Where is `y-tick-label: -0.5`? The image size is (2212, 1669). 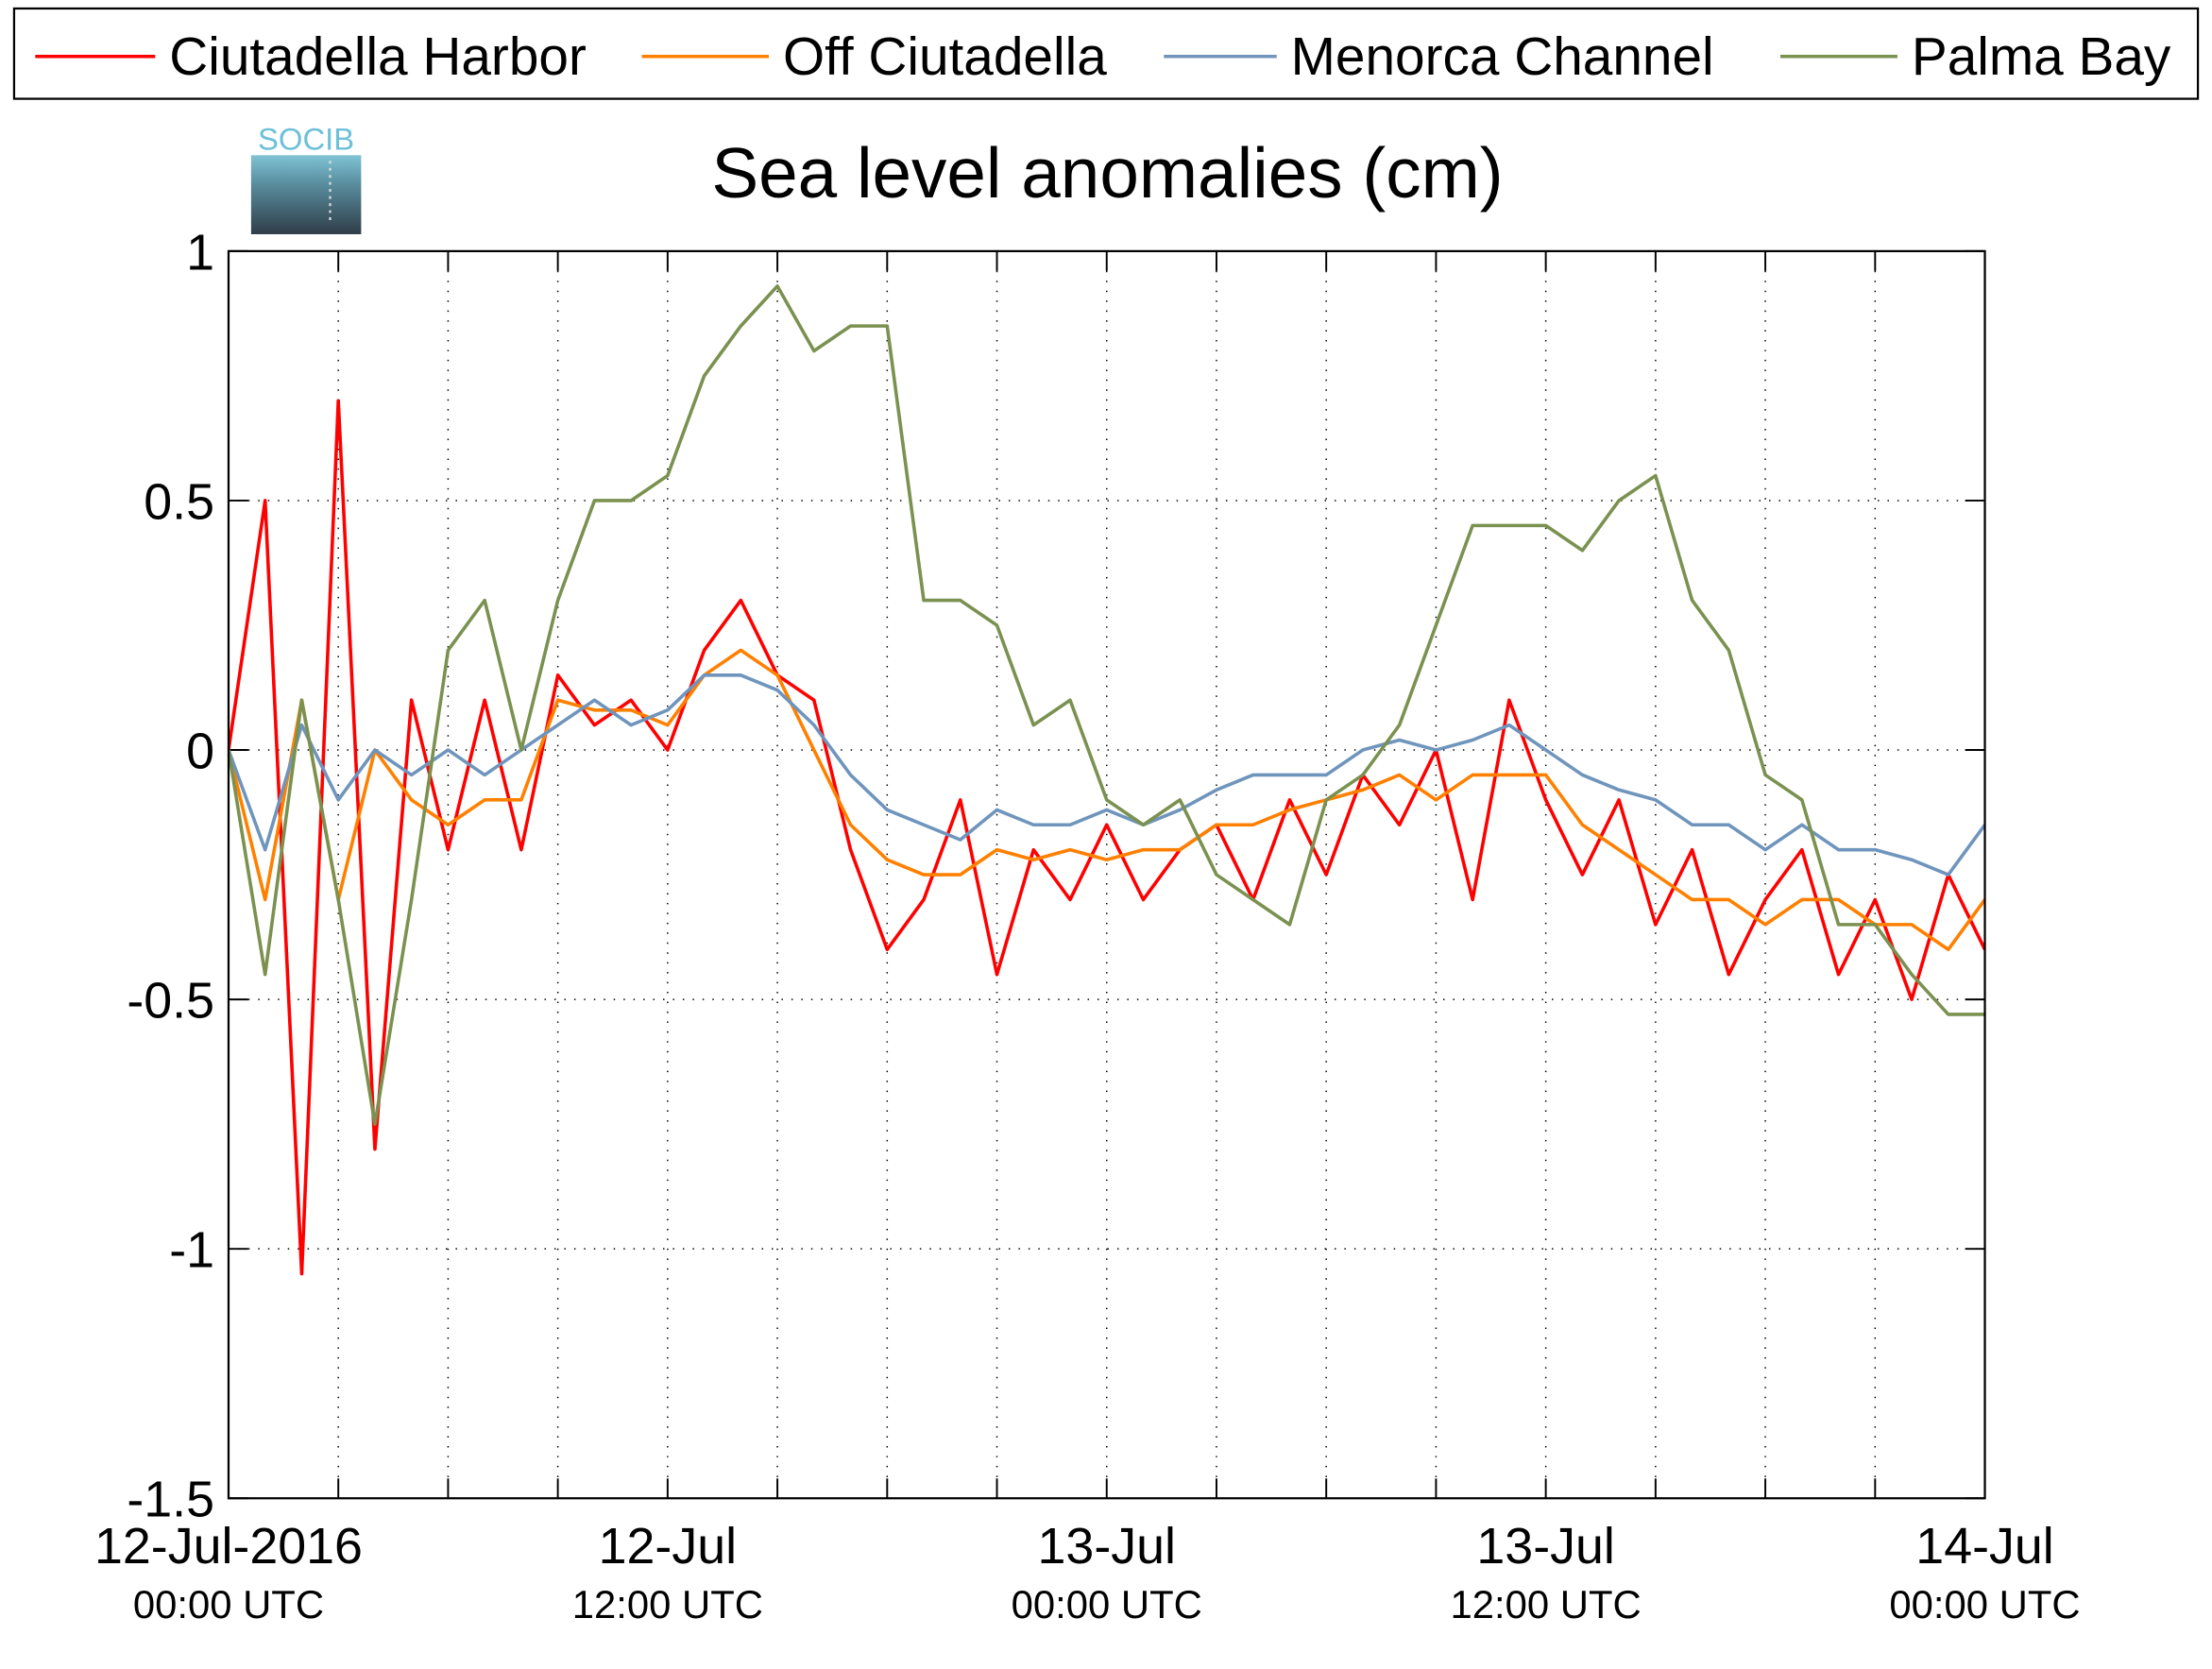
y-tick-label: -0.5 is located at coordinates (170, 1002).